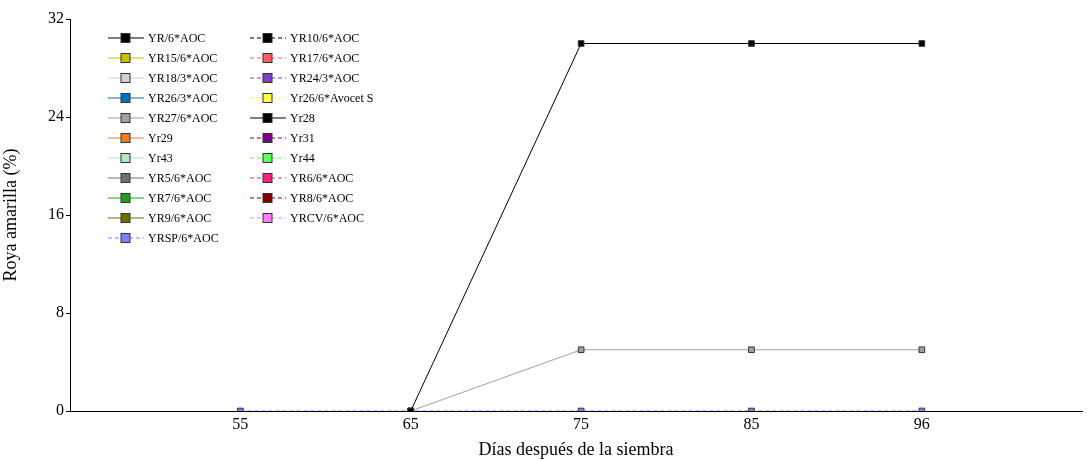 This screenshot has width=1087, height=461. Describe the element at coordinates (160, 138) in the screenshot. I see `legend-label: Yr29` at that location.